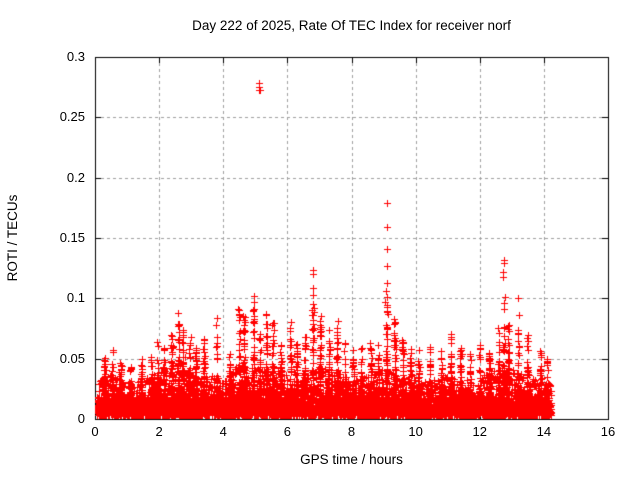  What do you see at coordinates (72, 237) in the screenshot?
I see `y-tick-label: 0.15` at bounding box center [72, 237].